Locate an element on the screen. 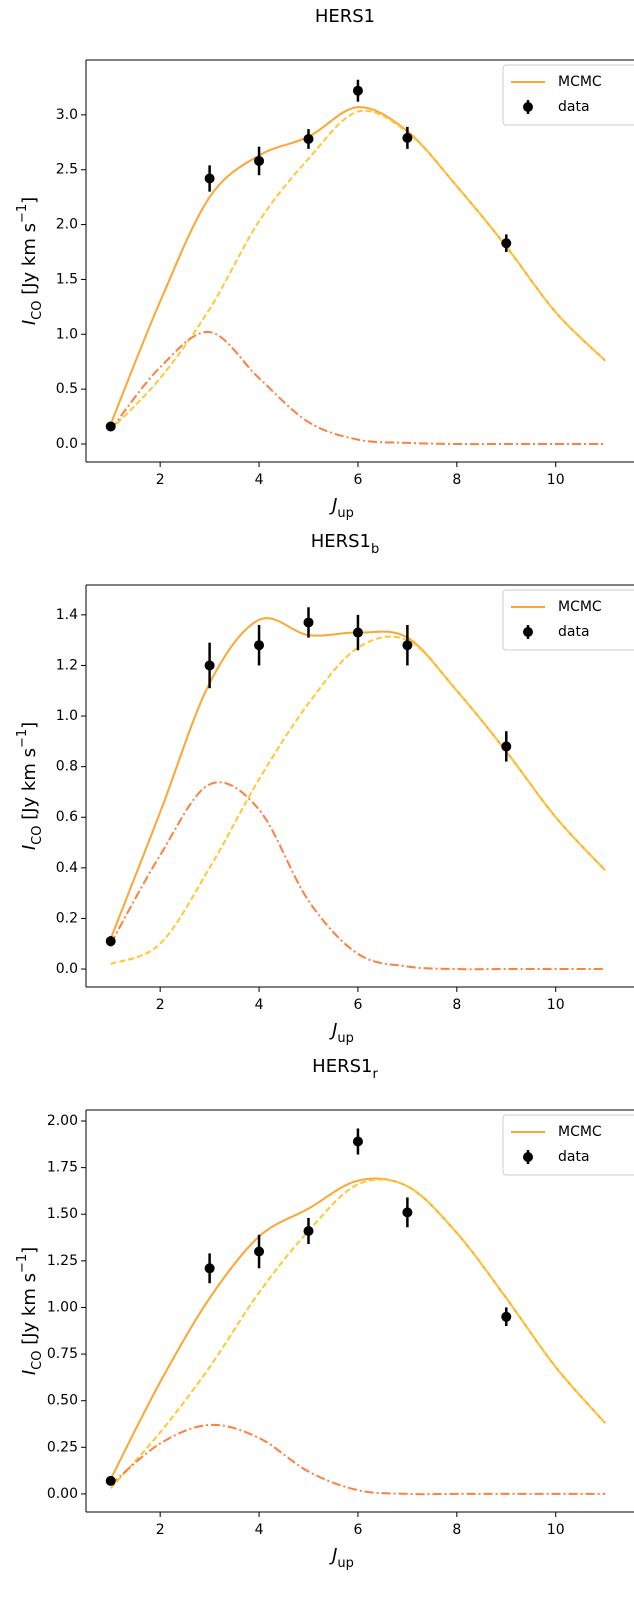  y-tick-label: 2.5 is located at coordinates (67, 170).